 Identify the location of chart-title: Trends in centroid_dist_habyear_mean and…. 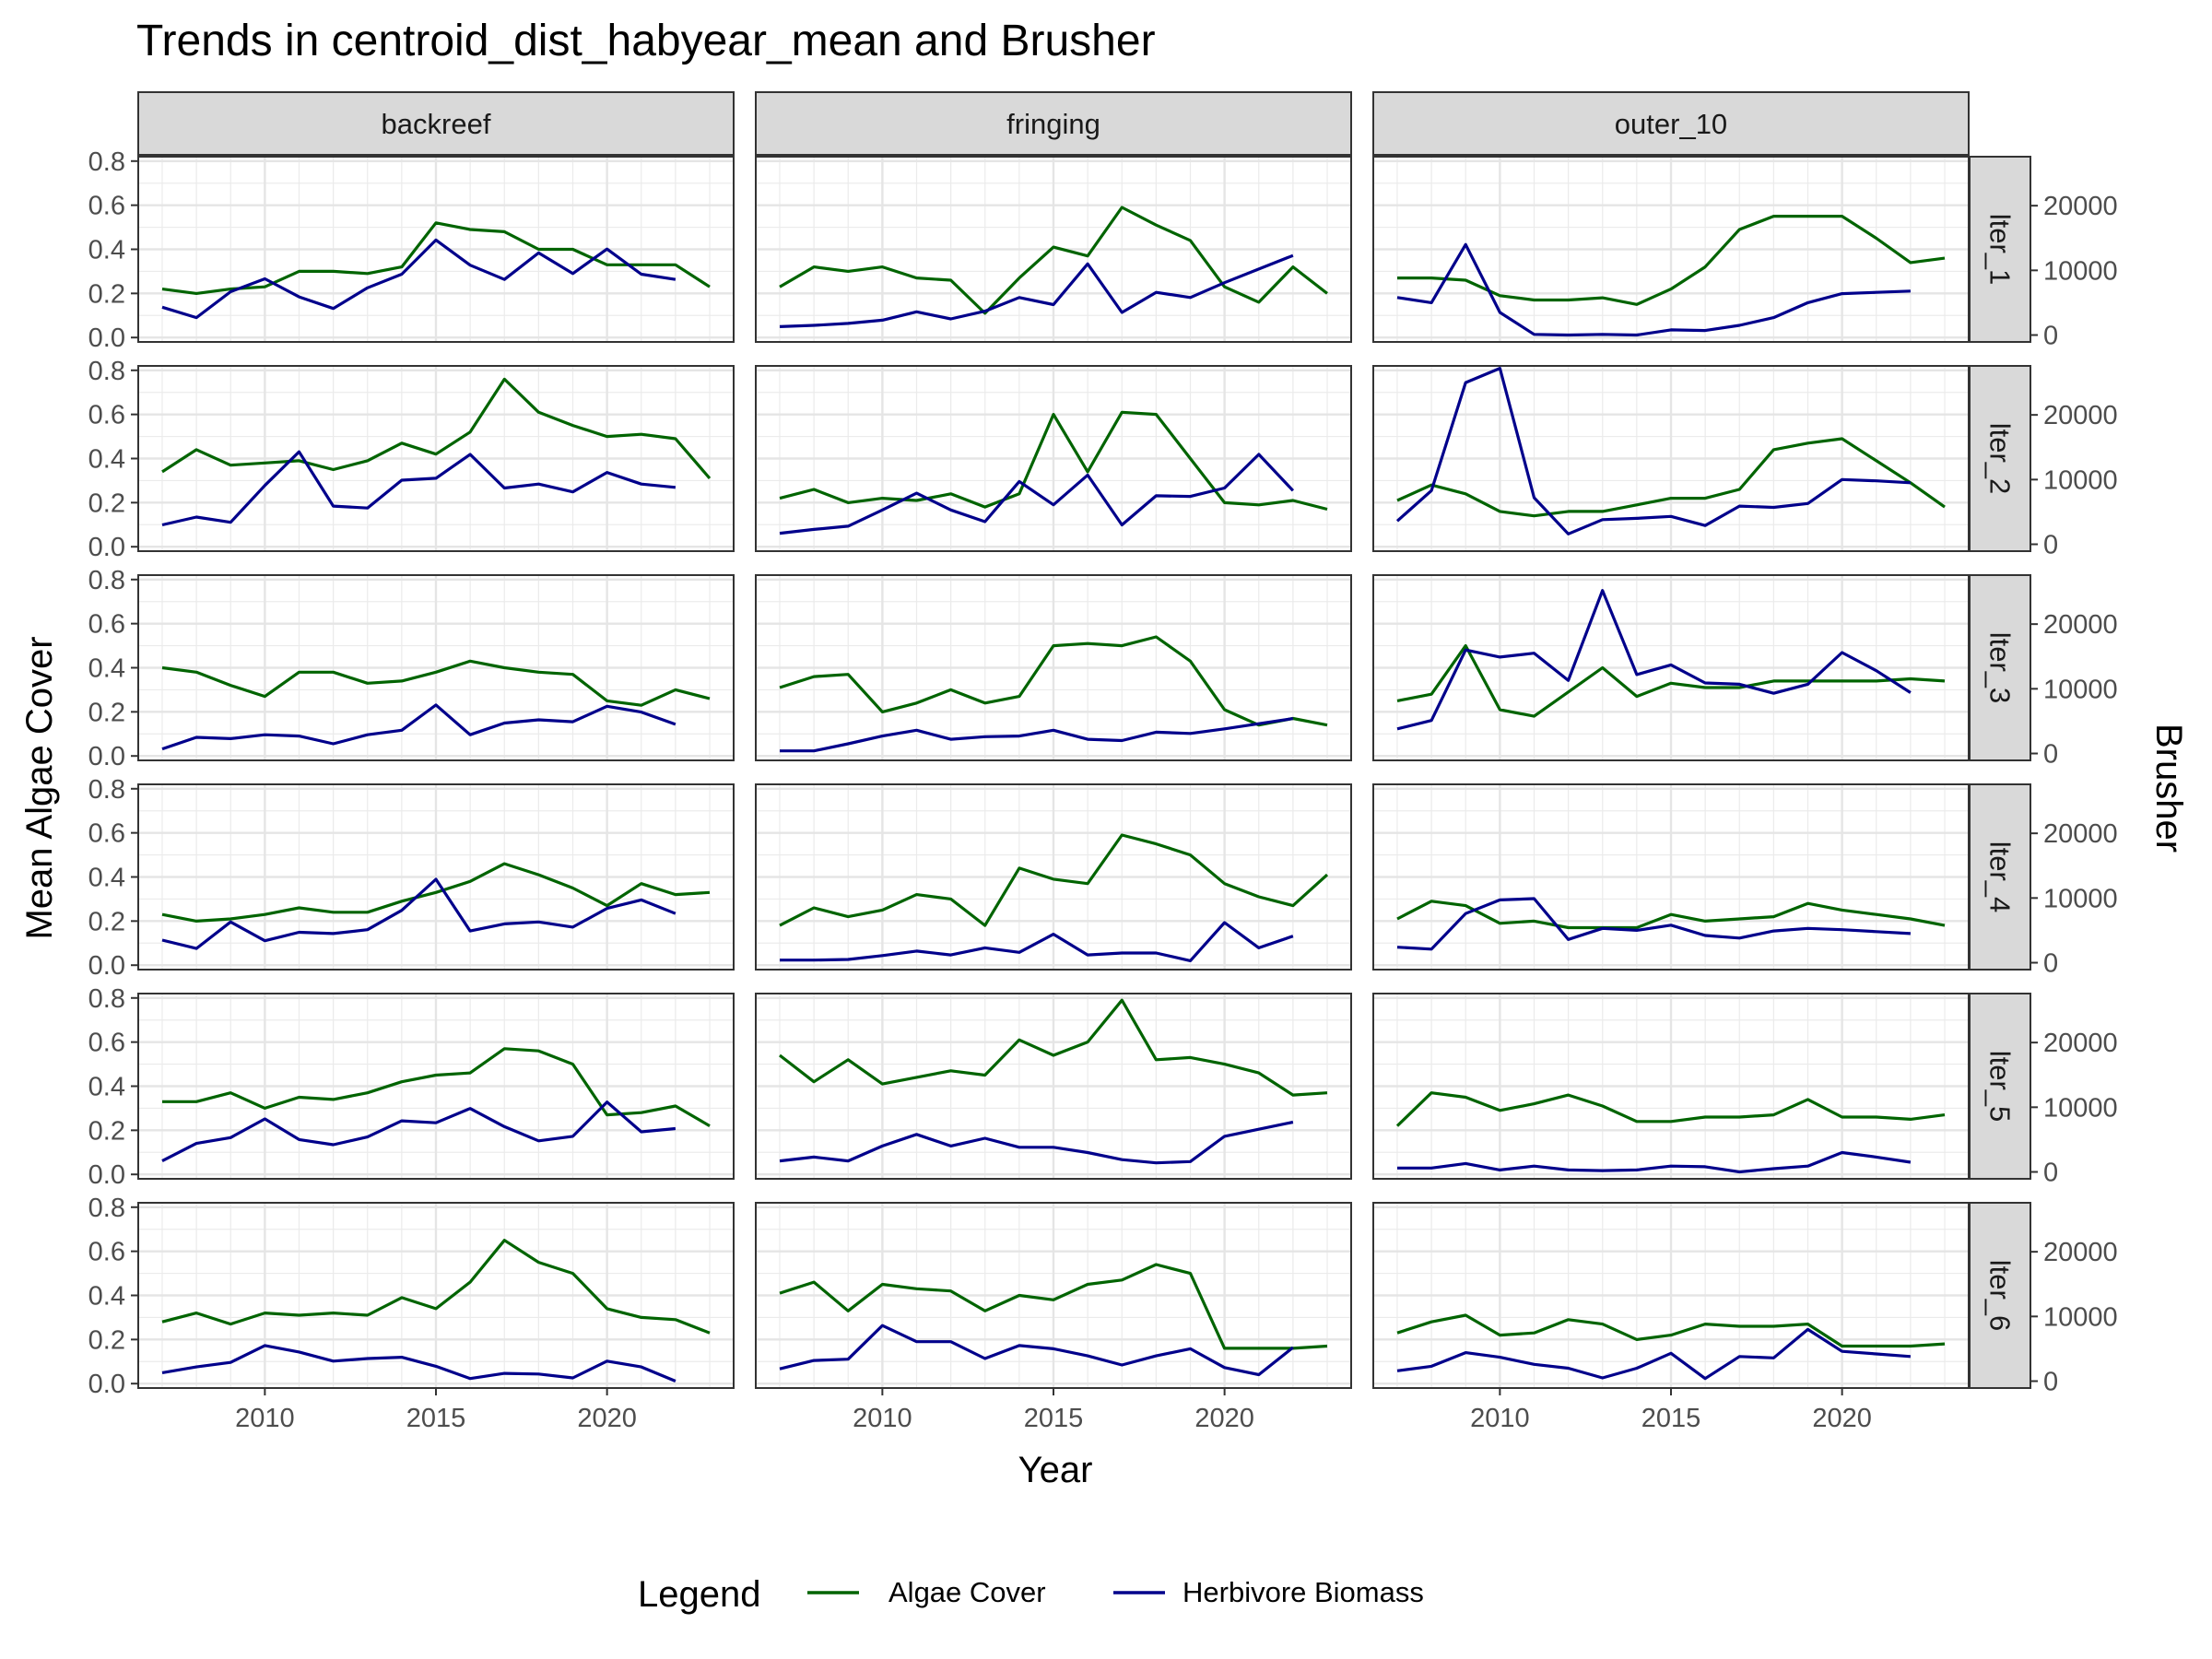
(646, 41).